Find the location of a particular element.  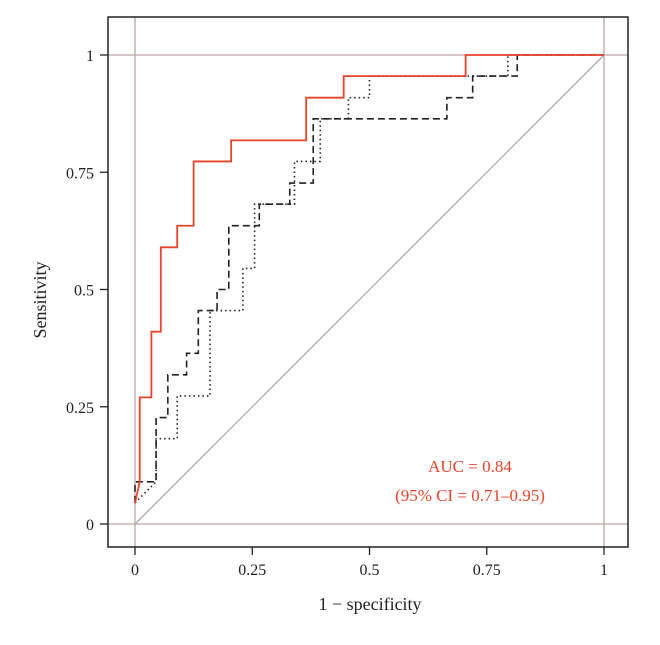

x-tick-label: 0 is located at coordinates (135, 570).